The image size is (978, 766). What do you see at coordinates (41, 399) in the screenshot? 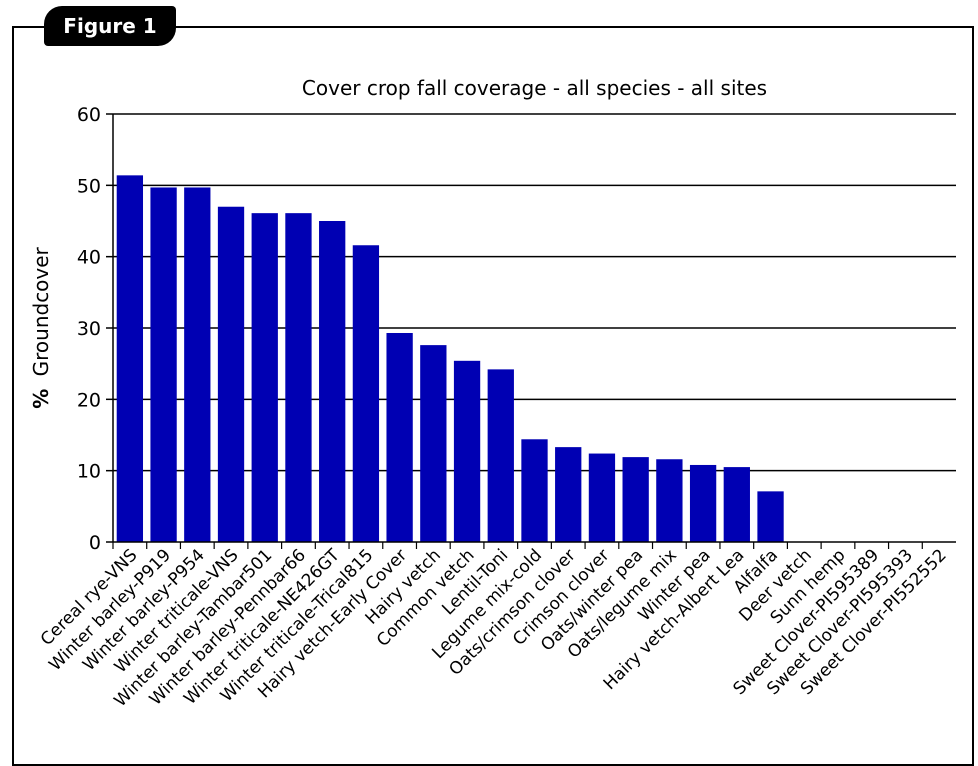
I see `y-axis-label-symbol: %` at bounding box center [41, 399].